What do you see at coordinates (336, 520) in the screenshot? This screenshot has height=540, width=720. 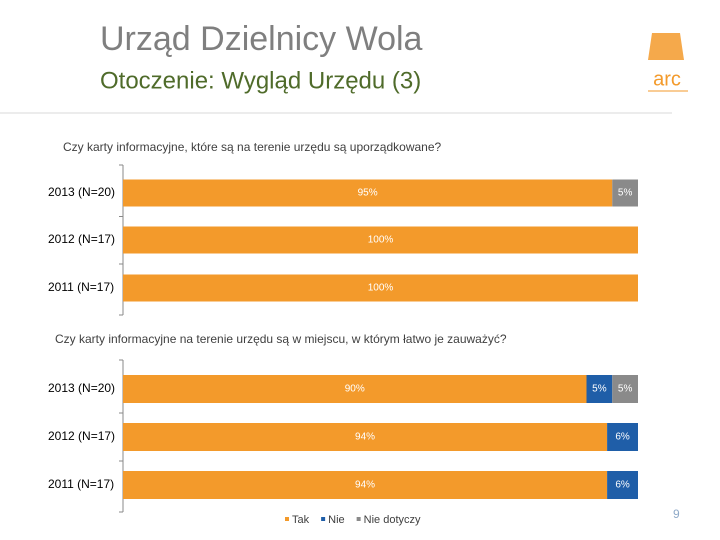 I see `legend-label: Nie` at bounding box center [336, 520].